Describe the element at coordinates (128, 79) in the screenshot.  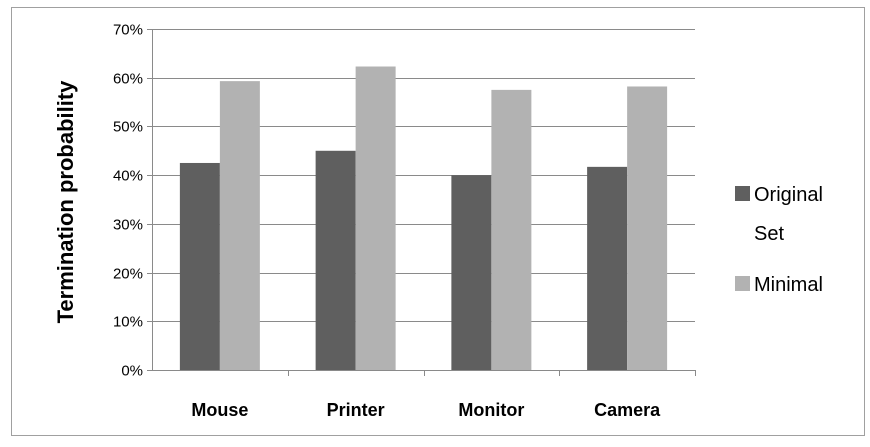
I see `y-tick-label: 60%` at that location.